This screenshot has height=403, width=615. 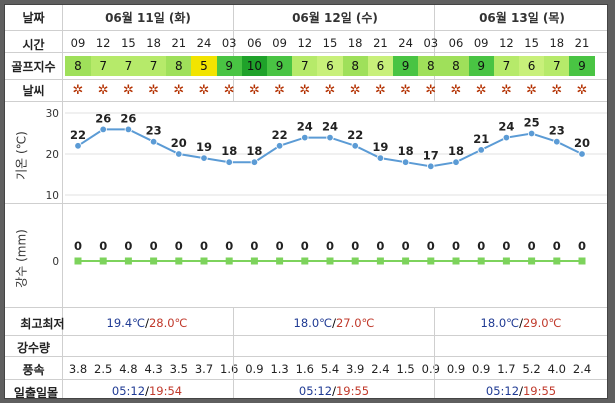 I want to click on hour-cell: 06, so click(x=456, y=43).